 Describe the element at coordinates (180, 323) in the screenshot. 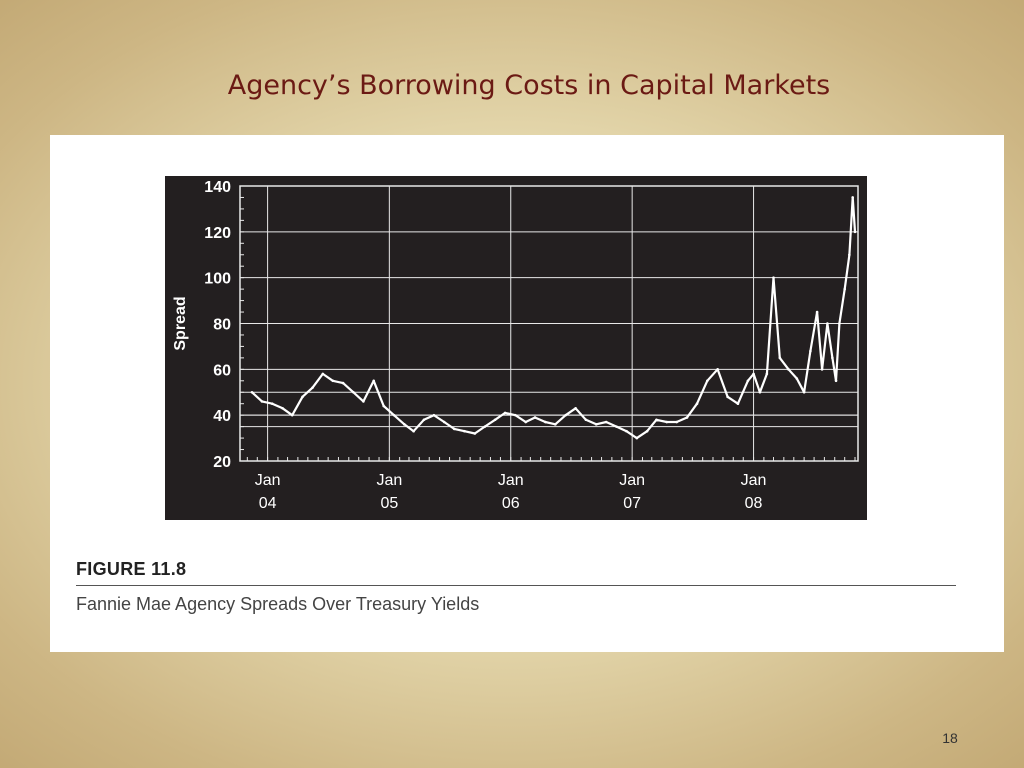

I see `y-axis-label: Spread` at that location.